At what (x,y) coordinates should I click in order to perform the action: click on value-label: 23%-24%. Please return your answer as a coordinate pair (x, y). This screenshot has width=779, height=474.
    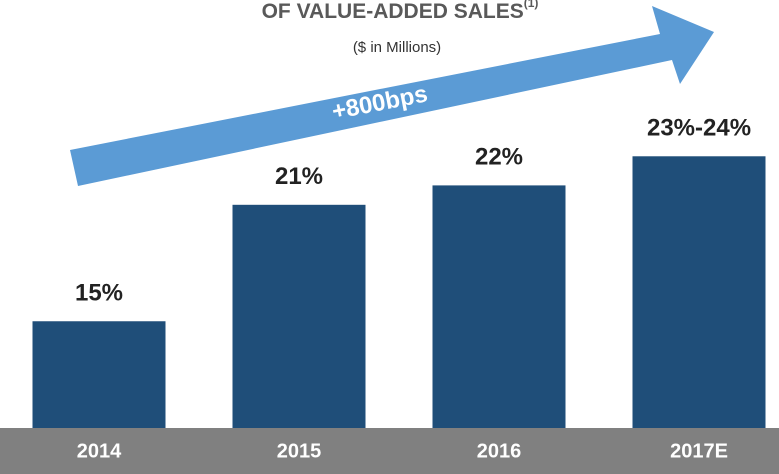
    Looking at the image, I should click on (699, 128).